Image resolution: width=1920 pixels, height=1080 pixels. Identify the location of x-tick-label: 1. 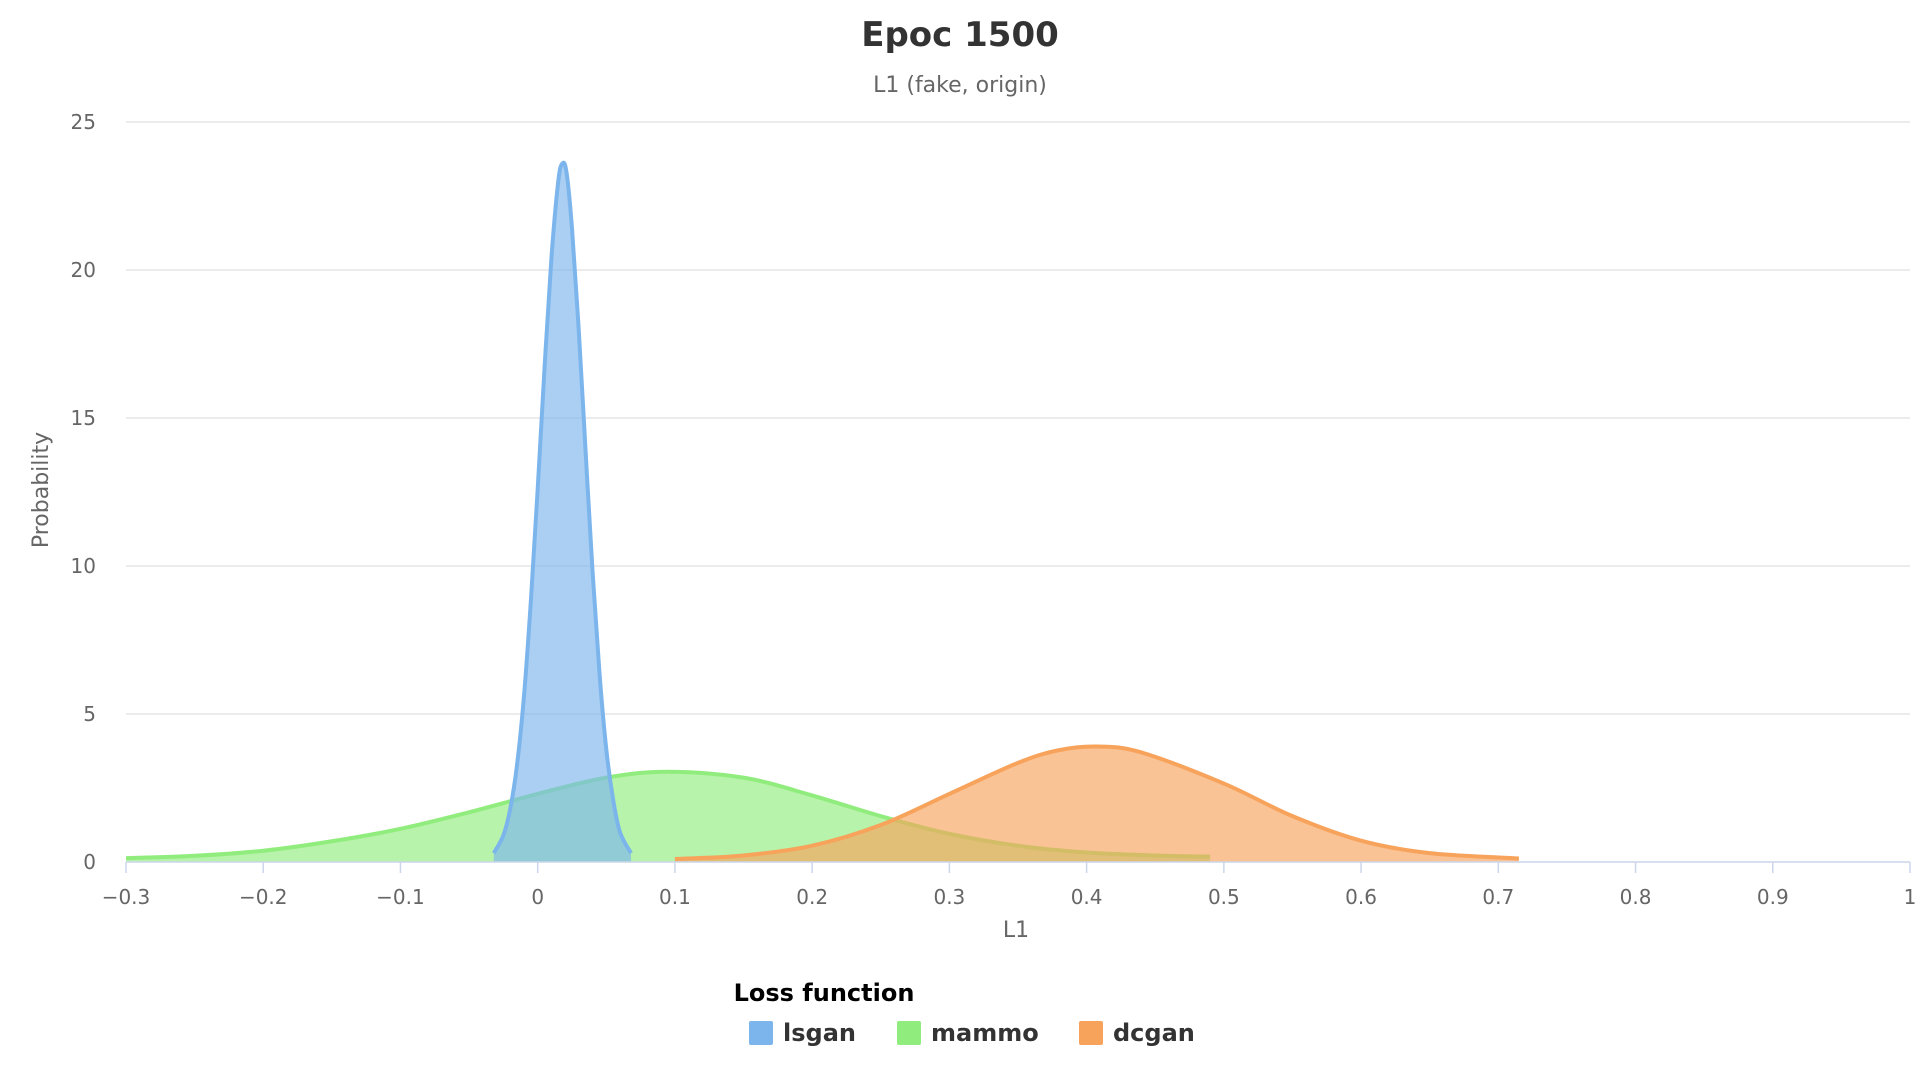
(1910, 897).